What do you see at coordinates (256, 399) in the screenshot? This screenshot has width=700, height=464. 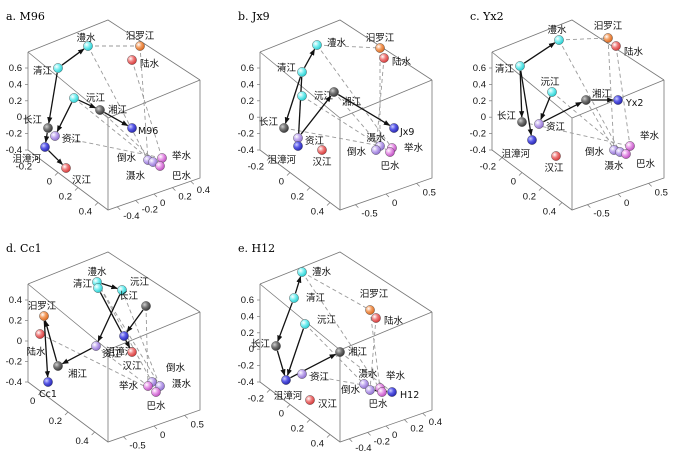 I see `x-tick-label: -0.2` at bounding box center [256, 399].